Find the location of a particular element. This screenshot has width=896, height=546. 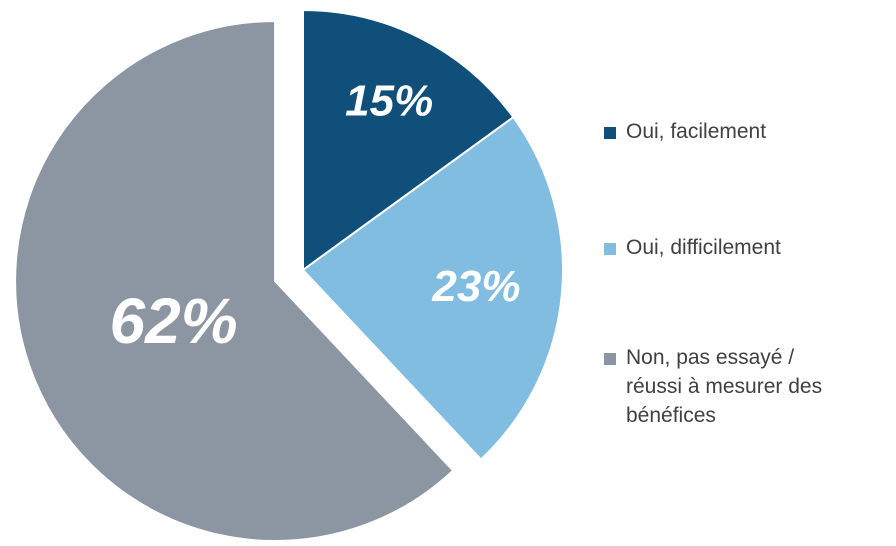

data-label: 62% is located at coordinates (174, 321).